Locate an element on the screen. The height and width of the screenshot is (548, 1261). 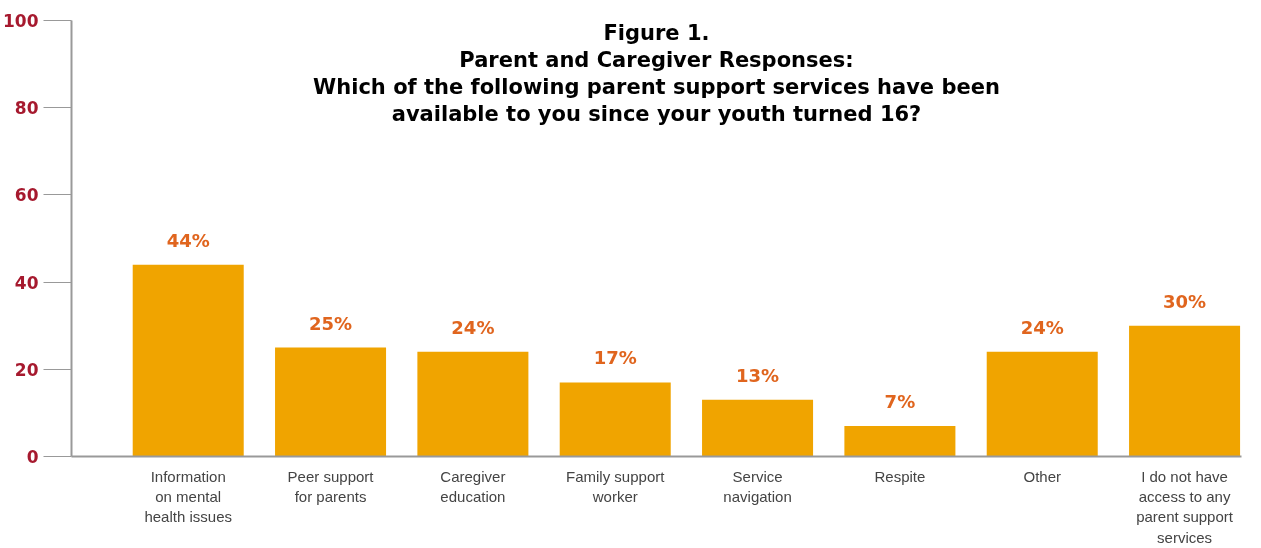
x-tick-label: Other is located at coordinates (1042, 476).